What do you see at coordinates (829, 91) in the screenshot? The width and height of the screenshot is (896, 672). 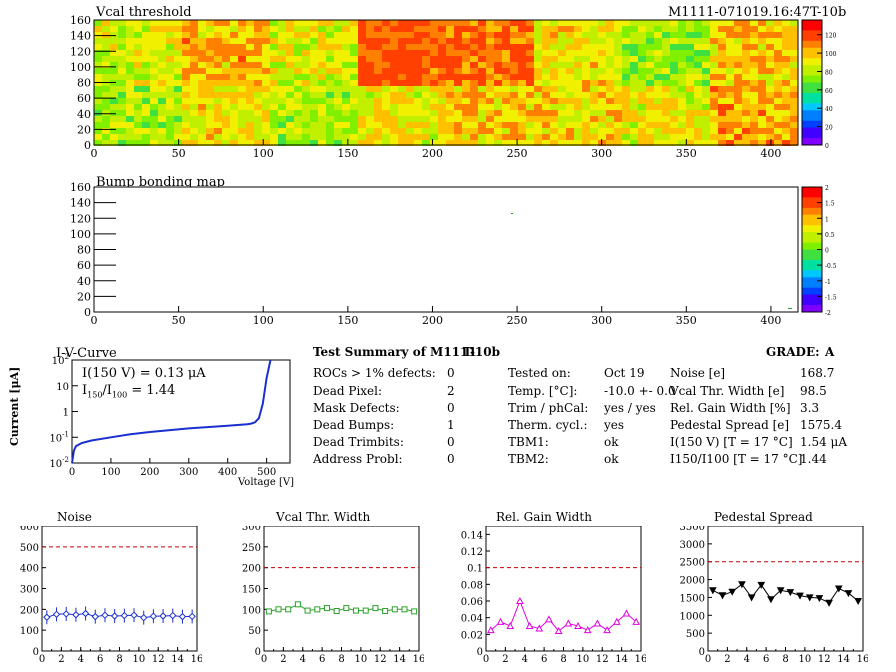 I see `colorbar-tick-label: 60` at bounding box center [829, 91].